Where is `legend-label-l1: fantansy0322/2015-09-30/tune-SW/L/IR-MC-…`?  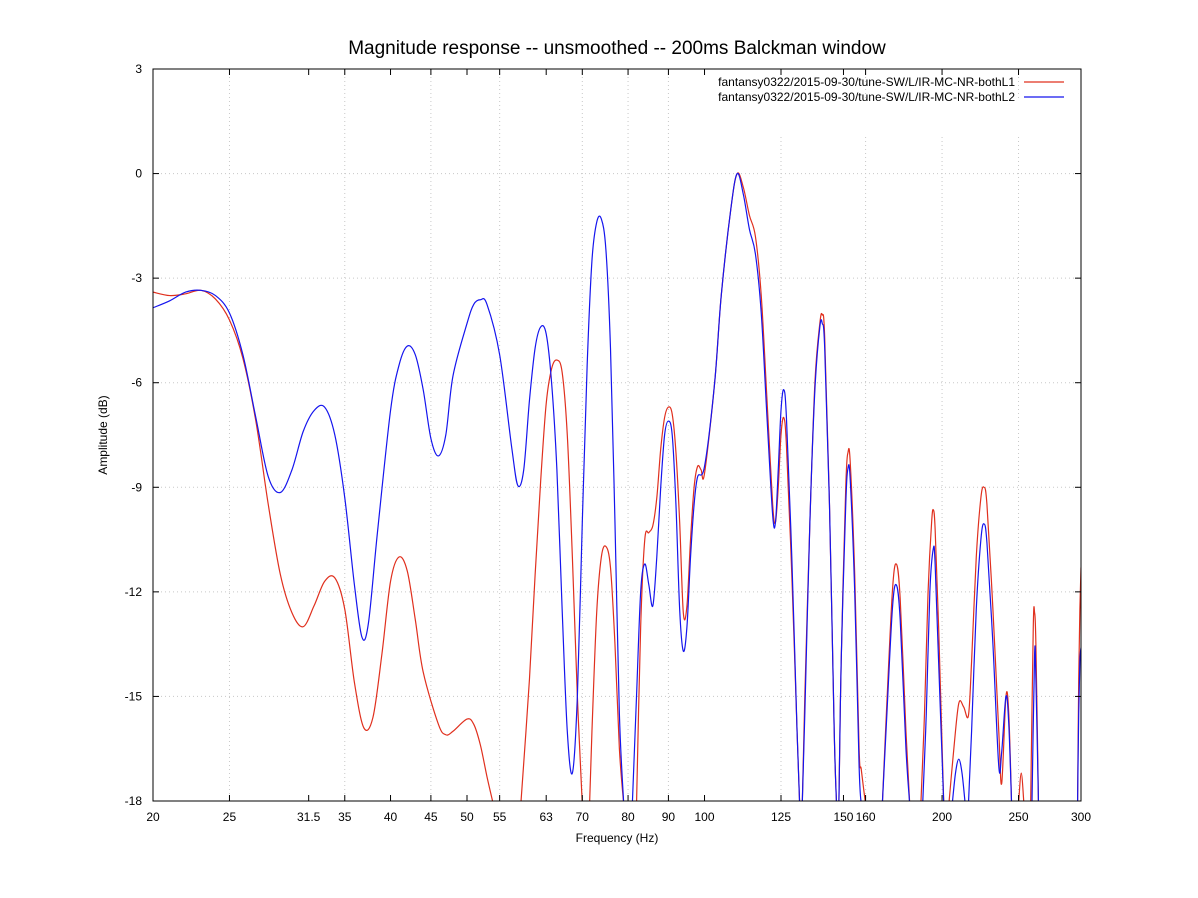 legend-label-l1: fantansy0322/2015-09-30/tune-SW/L/IR-MC-… is located at coordinates (866, 82).